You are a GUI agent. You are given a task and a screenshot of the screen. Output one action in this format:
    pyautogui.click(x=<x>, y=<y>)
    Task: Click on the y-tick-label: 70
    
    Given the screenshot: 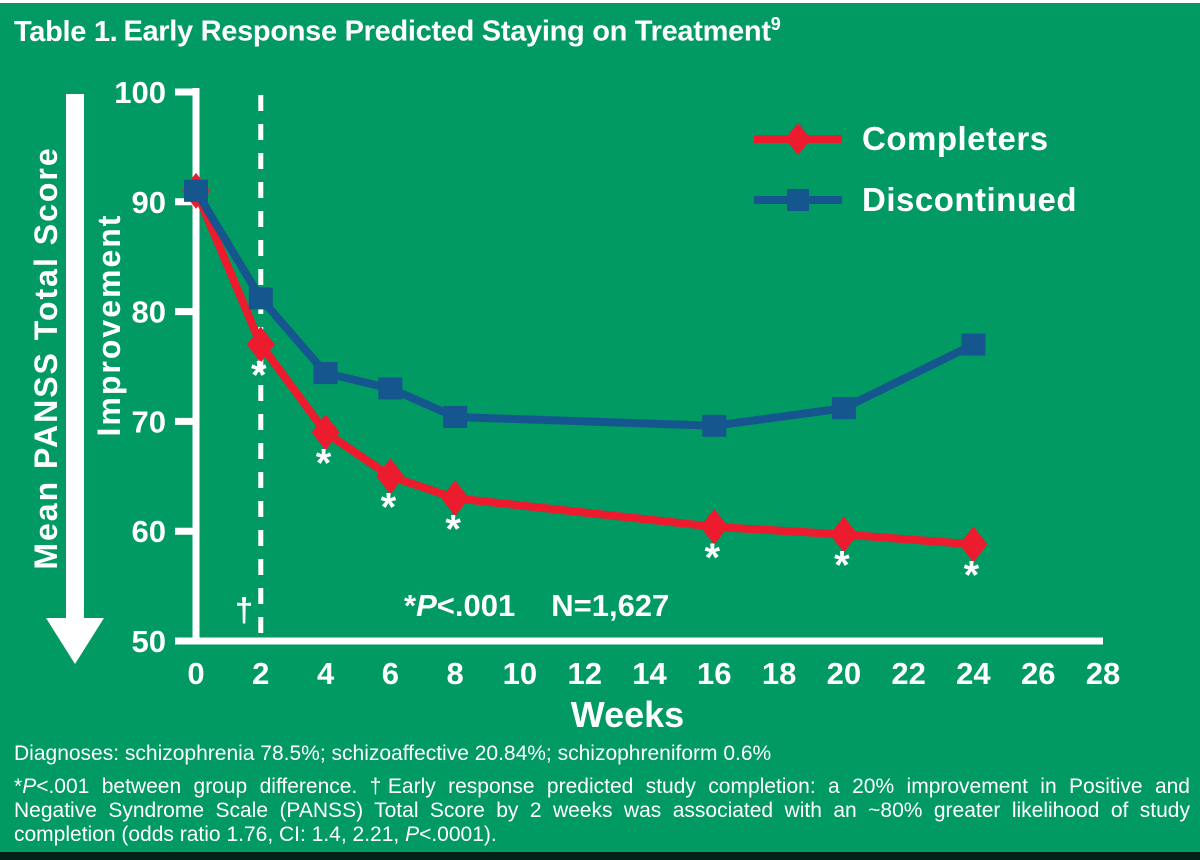 What is the action you would take?
    pyautogui.click(x=149, y=421)
    